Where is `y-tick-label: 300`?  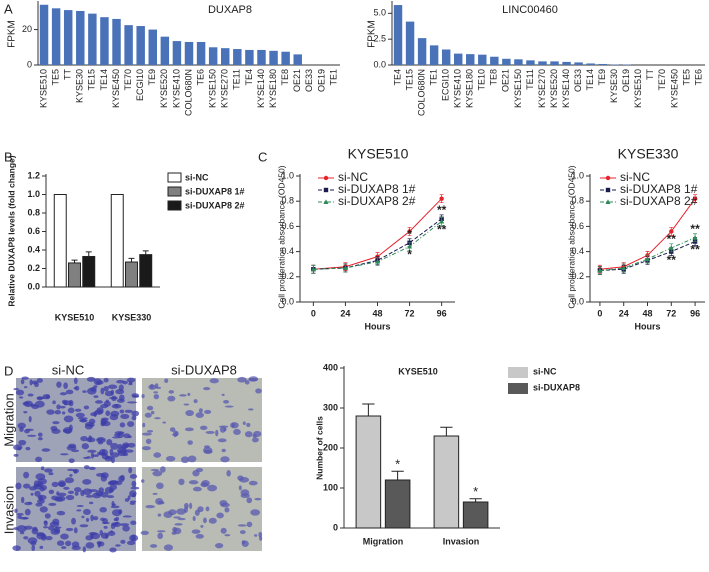 y-tick-label: 300 is located at coordinates (330, 407).